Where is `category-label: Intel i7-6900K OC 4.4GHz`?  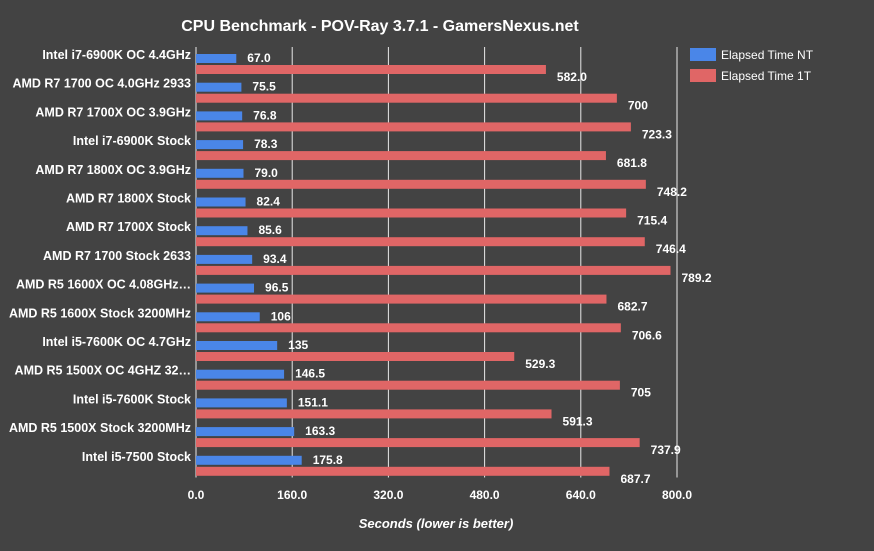
category-label: Intel i7-6900K OC 4.4GHz is located at coordinates (116, 55).